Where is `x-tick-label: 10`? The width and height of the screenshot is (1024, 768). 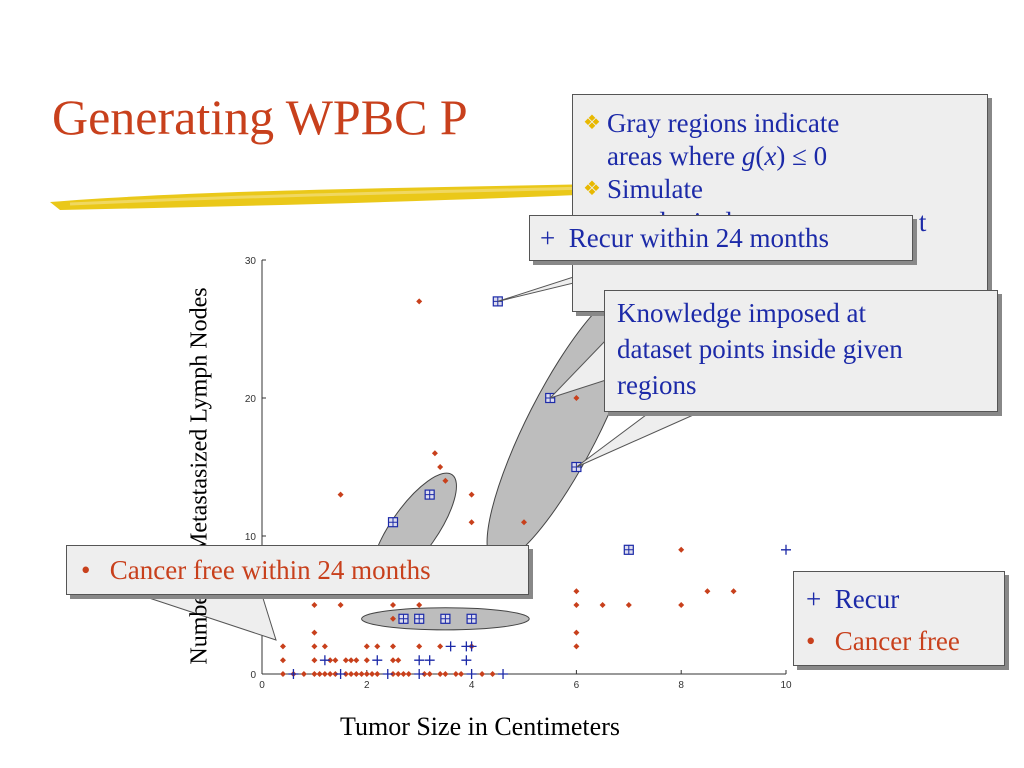
x-tick-label: 10 is located at coordinates (786, 685).